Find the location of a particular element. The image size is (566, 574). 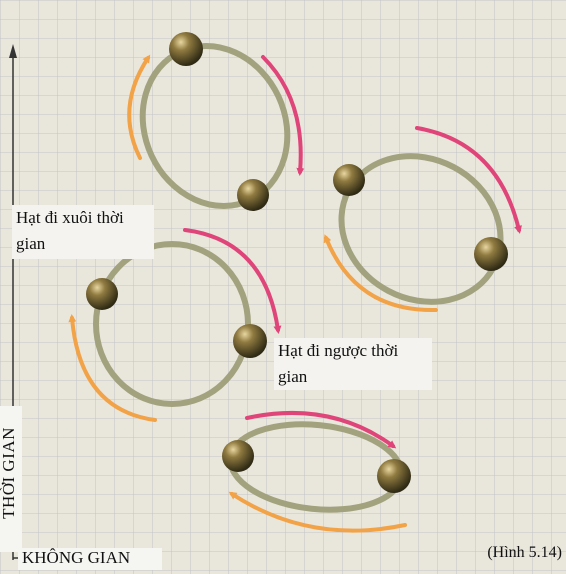

backward-in-time-label: Hạt đi ngược thời gian is located at coordinates (353, 364).